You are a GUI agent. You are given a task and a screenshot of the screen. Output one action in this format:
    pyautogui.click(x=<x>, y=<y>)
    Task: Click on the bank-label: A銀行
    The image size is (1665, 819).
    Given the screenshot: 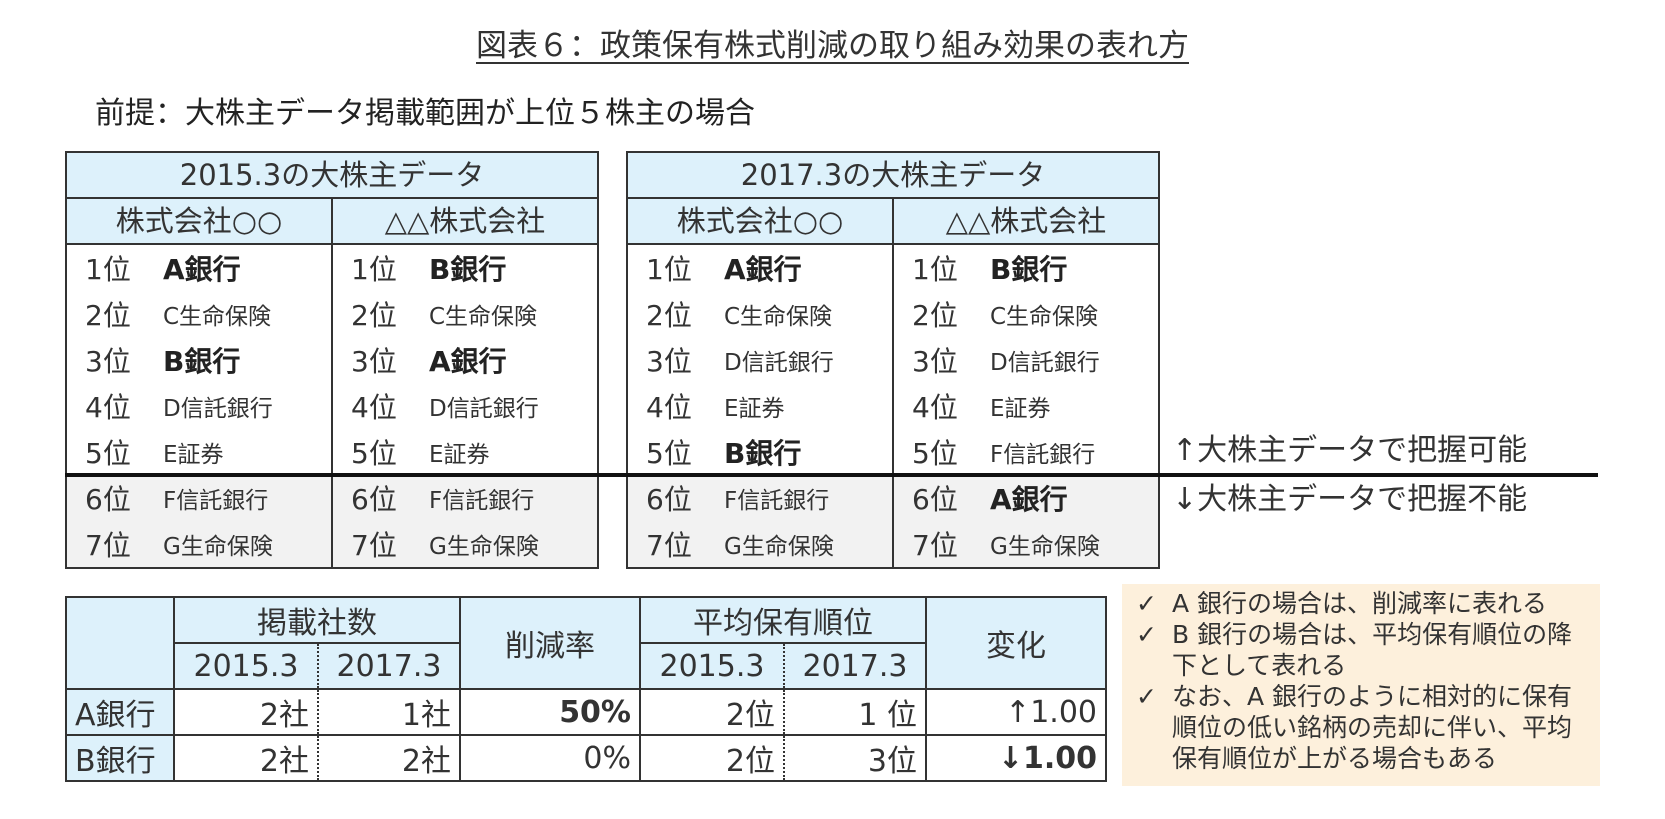 What is the action you would take?
    pyautogui.click(x=120, y=712)
    